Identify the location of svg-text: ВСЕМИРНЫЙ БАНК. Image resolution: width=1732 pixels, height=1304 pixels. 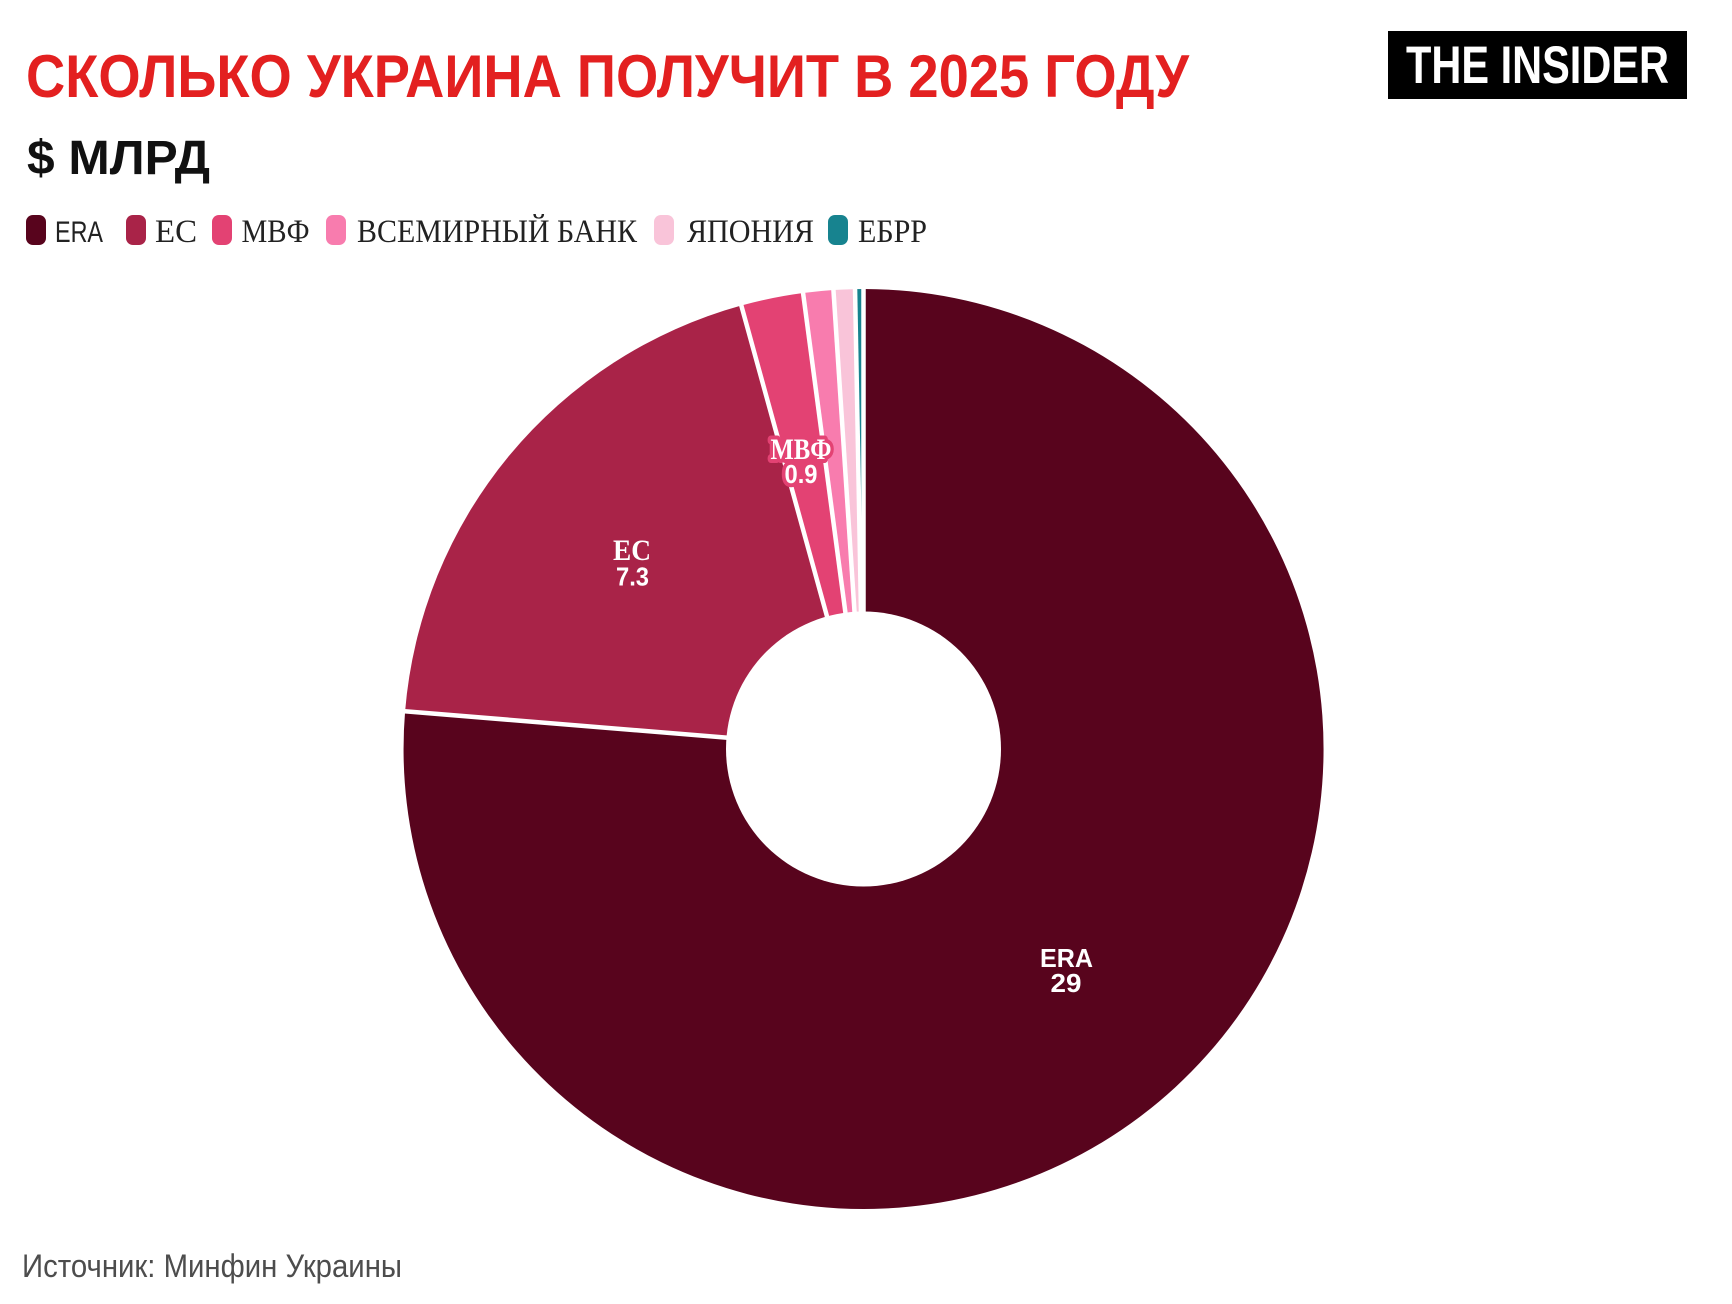
(497, 231).